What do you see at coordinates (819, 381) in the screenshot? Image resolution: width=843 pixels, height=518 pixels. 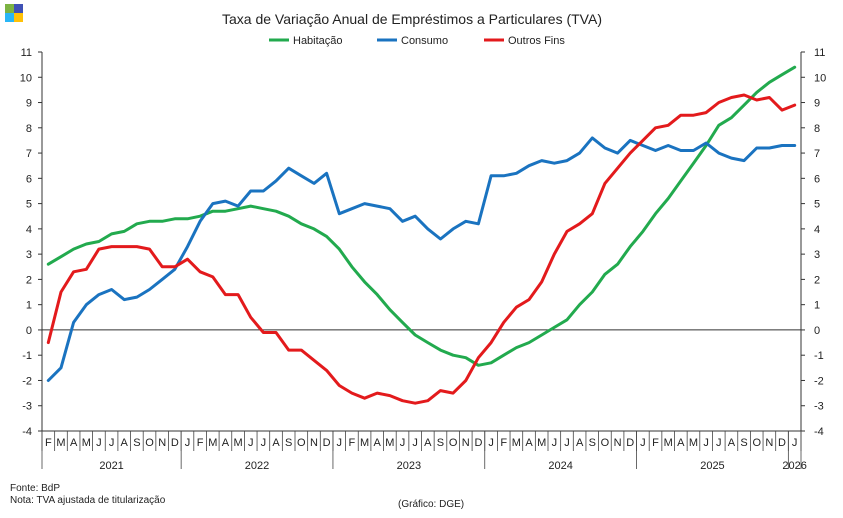 I see `y-tick-label-right: -2` at bounding box center [819, 381].